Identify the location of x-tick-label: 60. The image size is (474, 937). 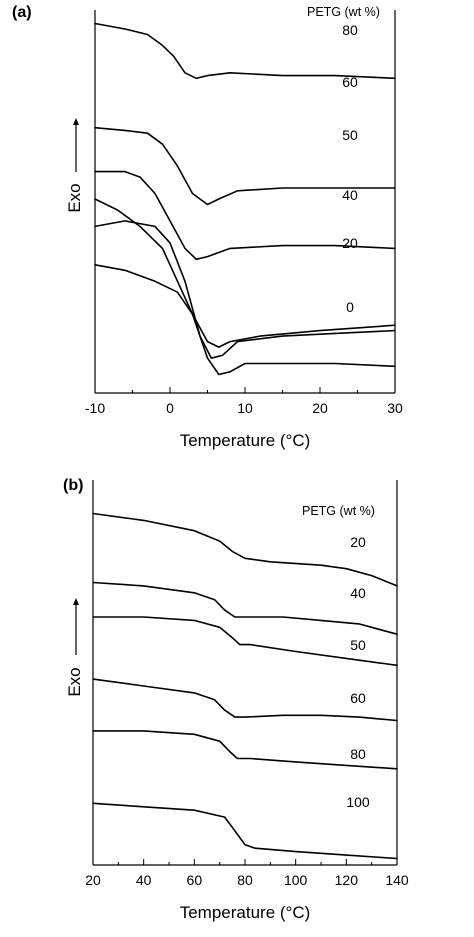
(195, 880).